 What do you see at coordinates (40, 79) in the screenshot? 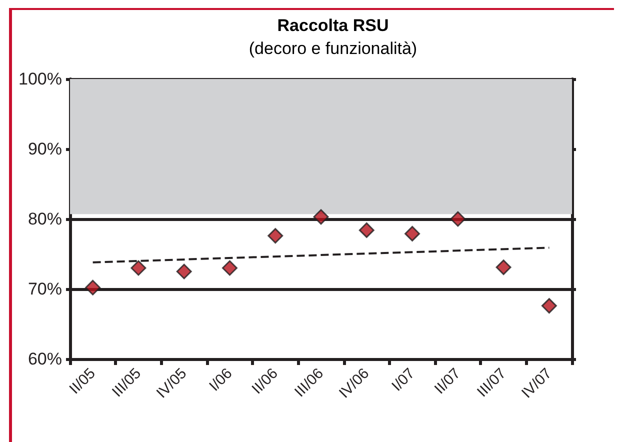
I see `y-tick-label: 100%` at bounding box center [40, 79].